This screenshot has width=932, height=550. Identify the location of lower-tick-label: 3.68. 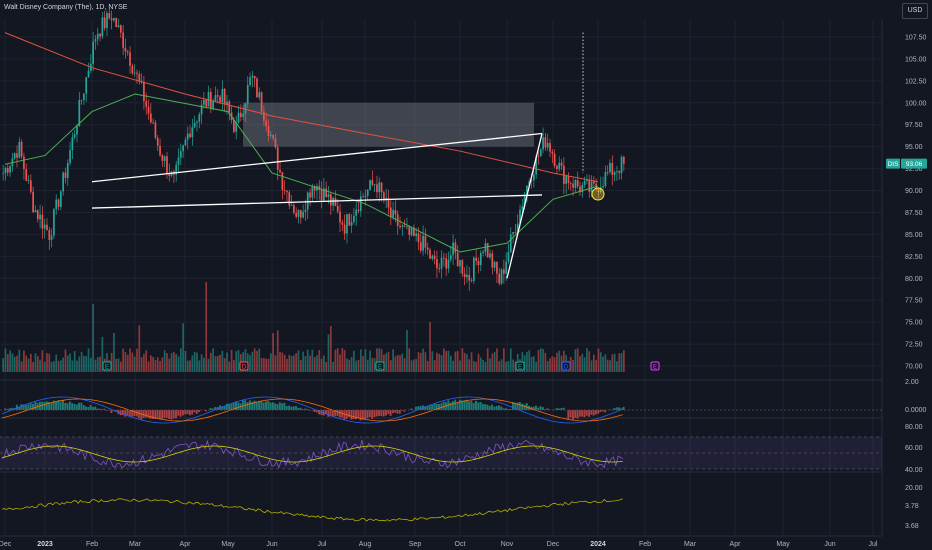
(912, 526).